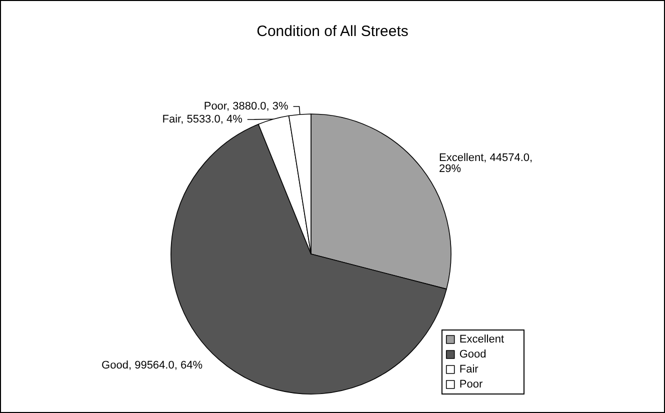 The width and height of the screenshot is (665, 413). I want to click on legend-label: Good, so click(472, 354).